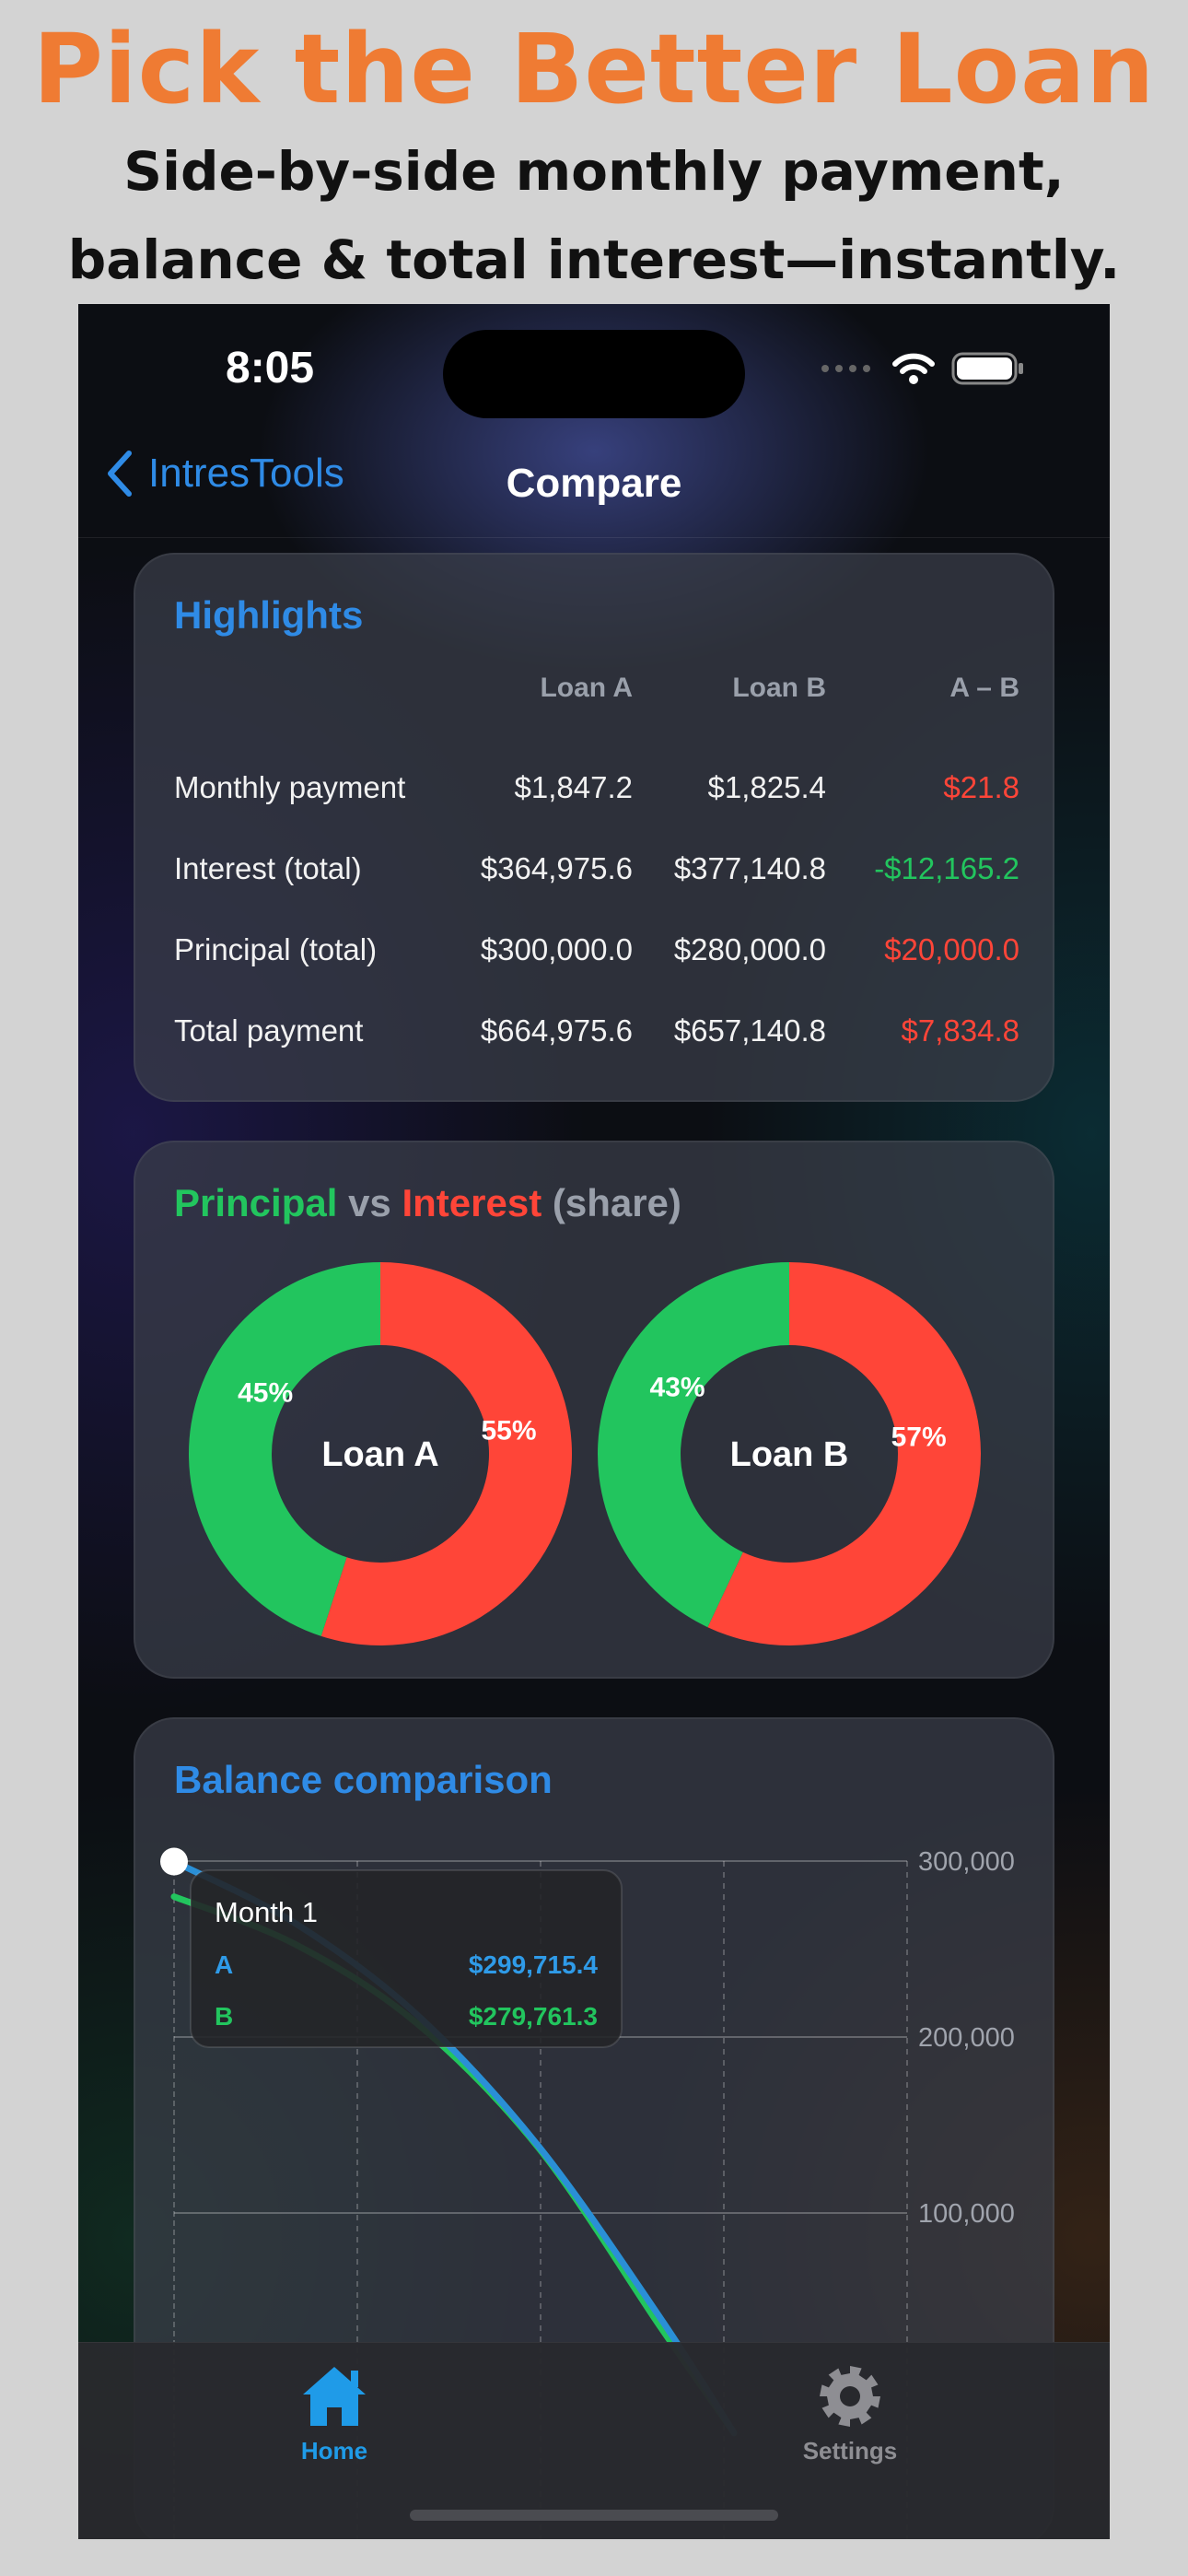 Image resolution: width=1188 pixels, height=2576 pixels. Describe the element at coordinates (508, 1430) in the screenshot. I see `loan-a-label-interest: 55%` at that location.